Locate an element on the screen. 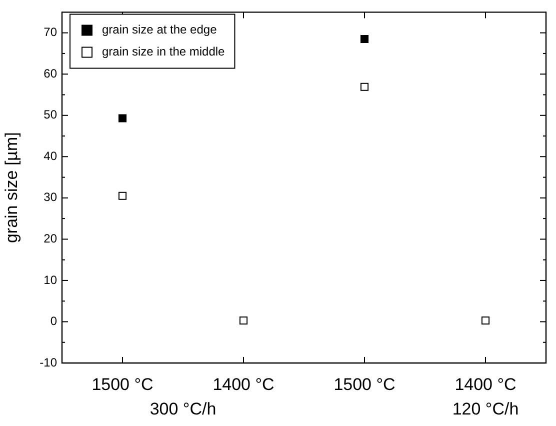 The width and height of the screenshot is (556, 426). y-tick-label: 20 is located at coordinates (51, 239).